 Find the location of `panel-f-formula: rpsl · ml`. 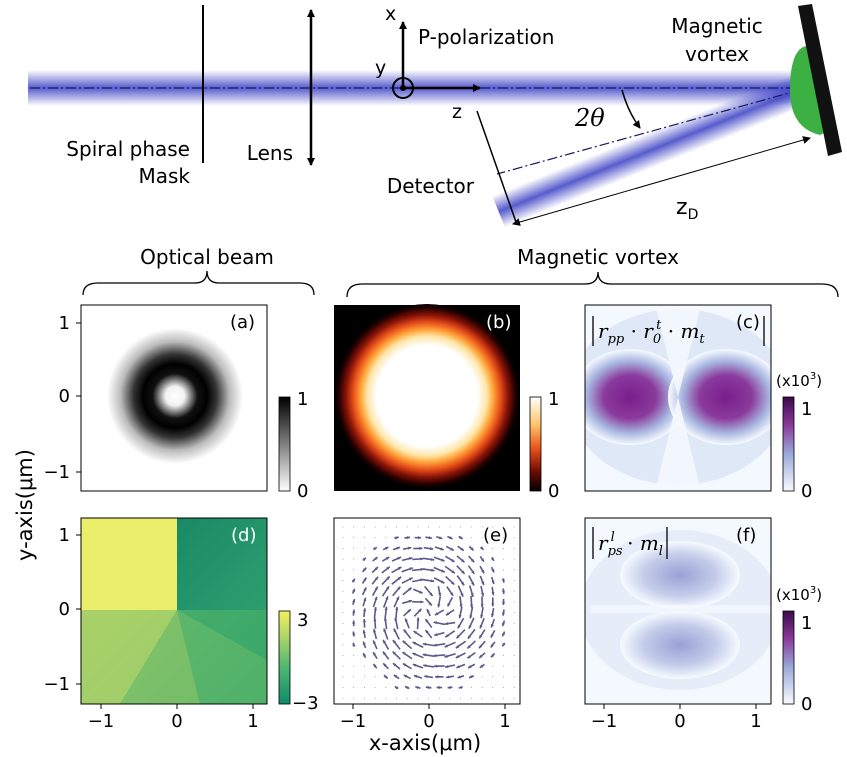

panel-f-formula: rpsl · ml is located at coordinates (630, 543).